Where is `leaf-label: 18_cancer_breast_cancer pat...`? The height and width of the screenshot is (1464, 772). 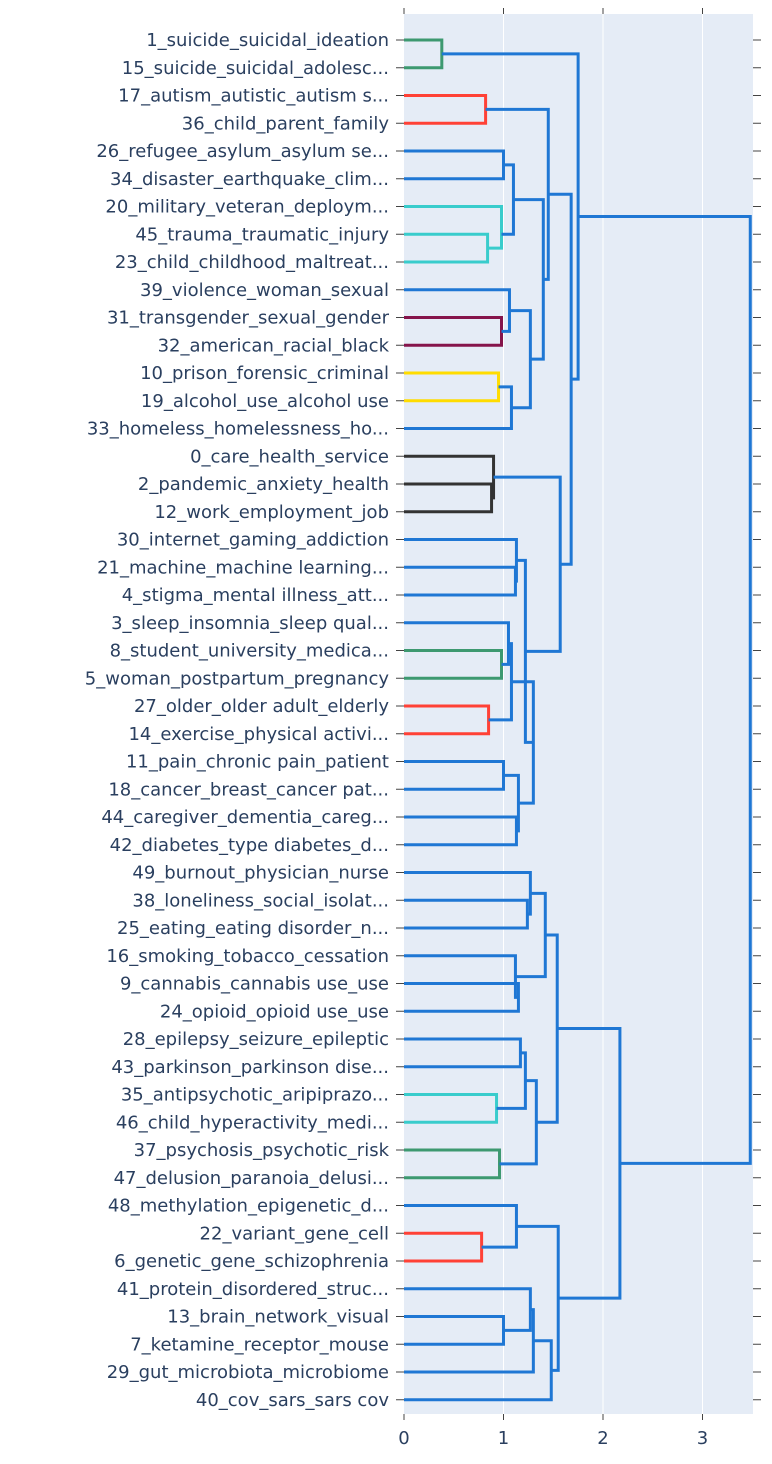 leaf-label: 18_cancer_breast_cancer pat... is located at coordinates (248, 789).